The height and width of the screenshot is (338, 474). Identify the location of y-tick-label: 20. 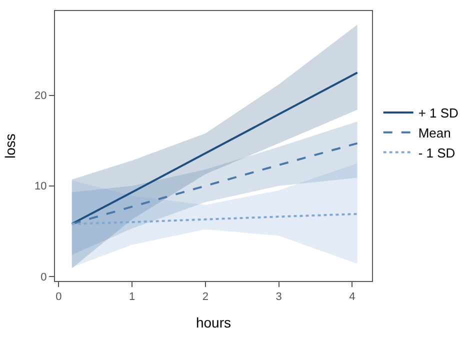
(40, 96).